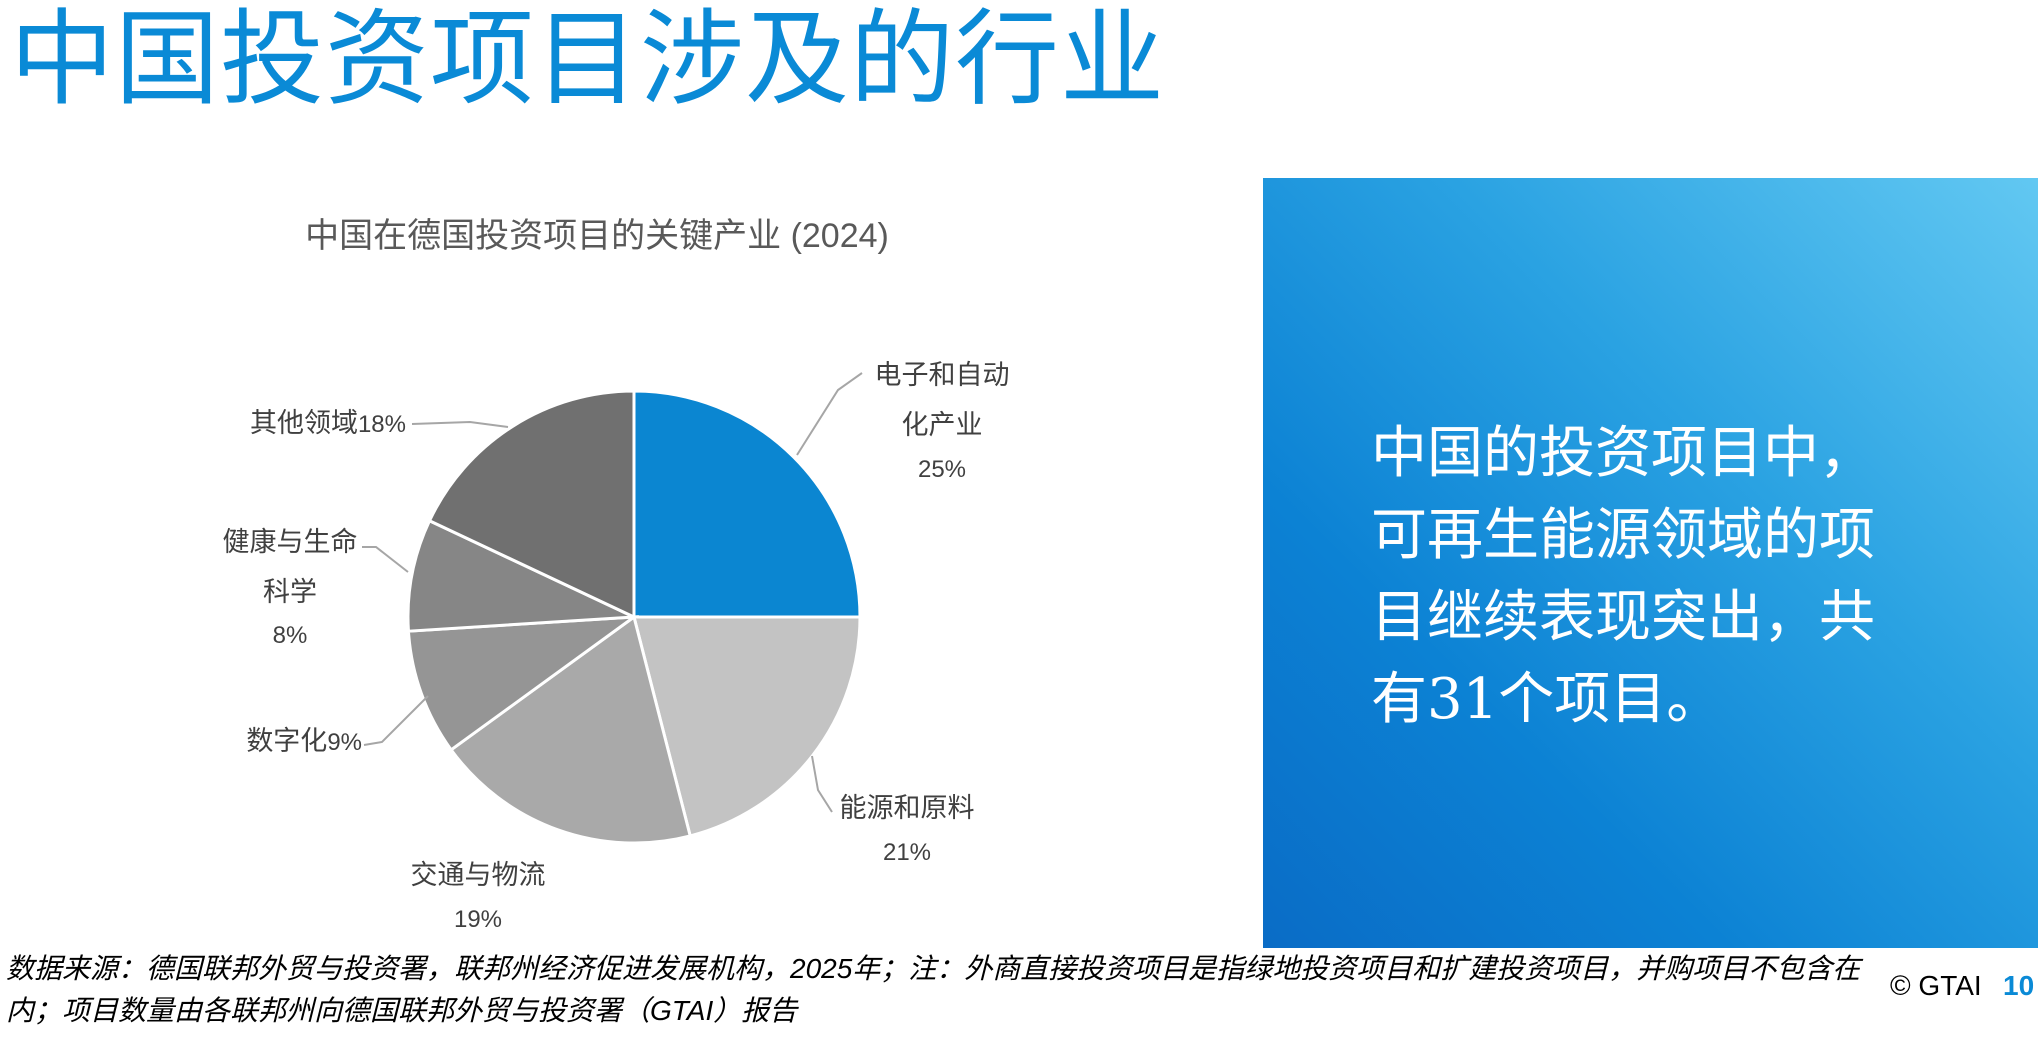 This screenshot has width=2038, height=1042. I want to click on chart-title: 中国在德国投资项目的关键产业 (2024), so click(597, 236).